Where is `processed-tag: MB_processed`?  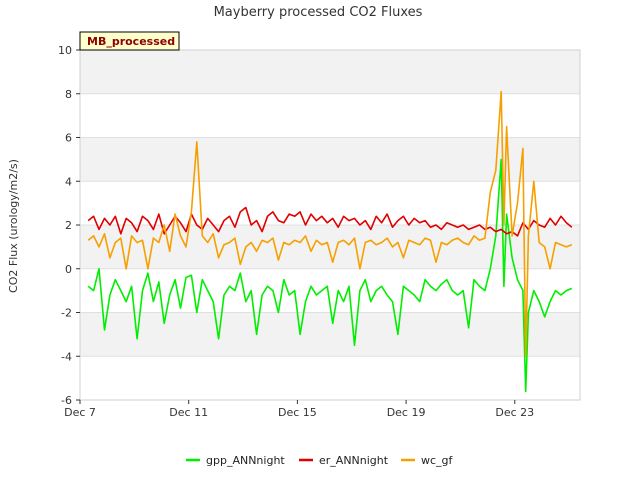
processed-tag: MB_processed is located at coordinates (129, 41).